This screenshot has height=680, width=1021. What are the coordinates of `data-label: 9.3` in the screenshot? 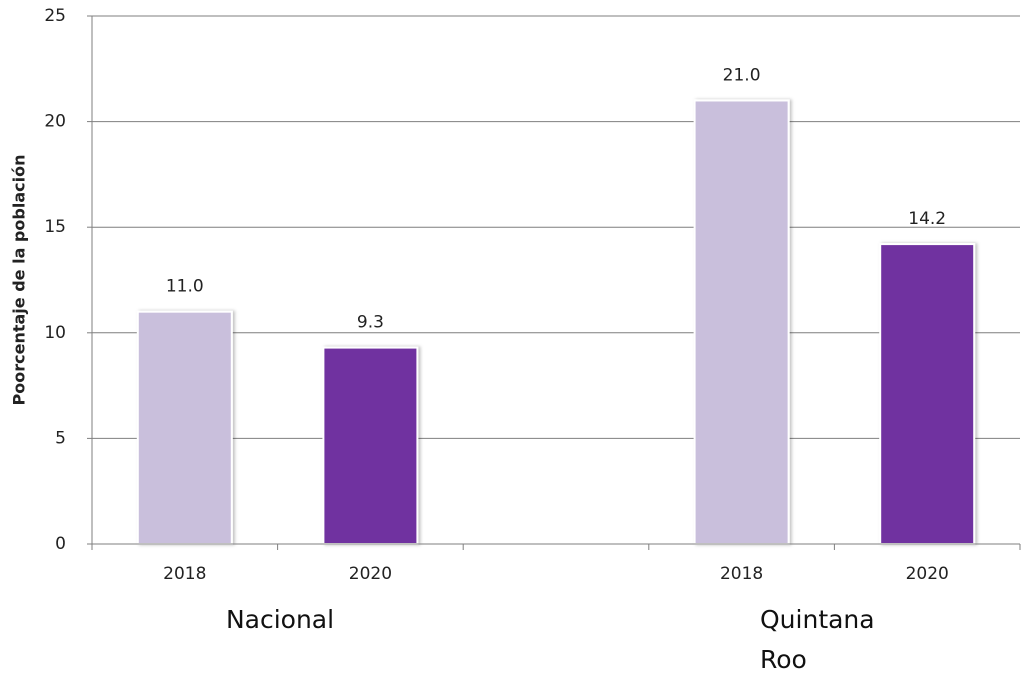 It's located at (370, 323).